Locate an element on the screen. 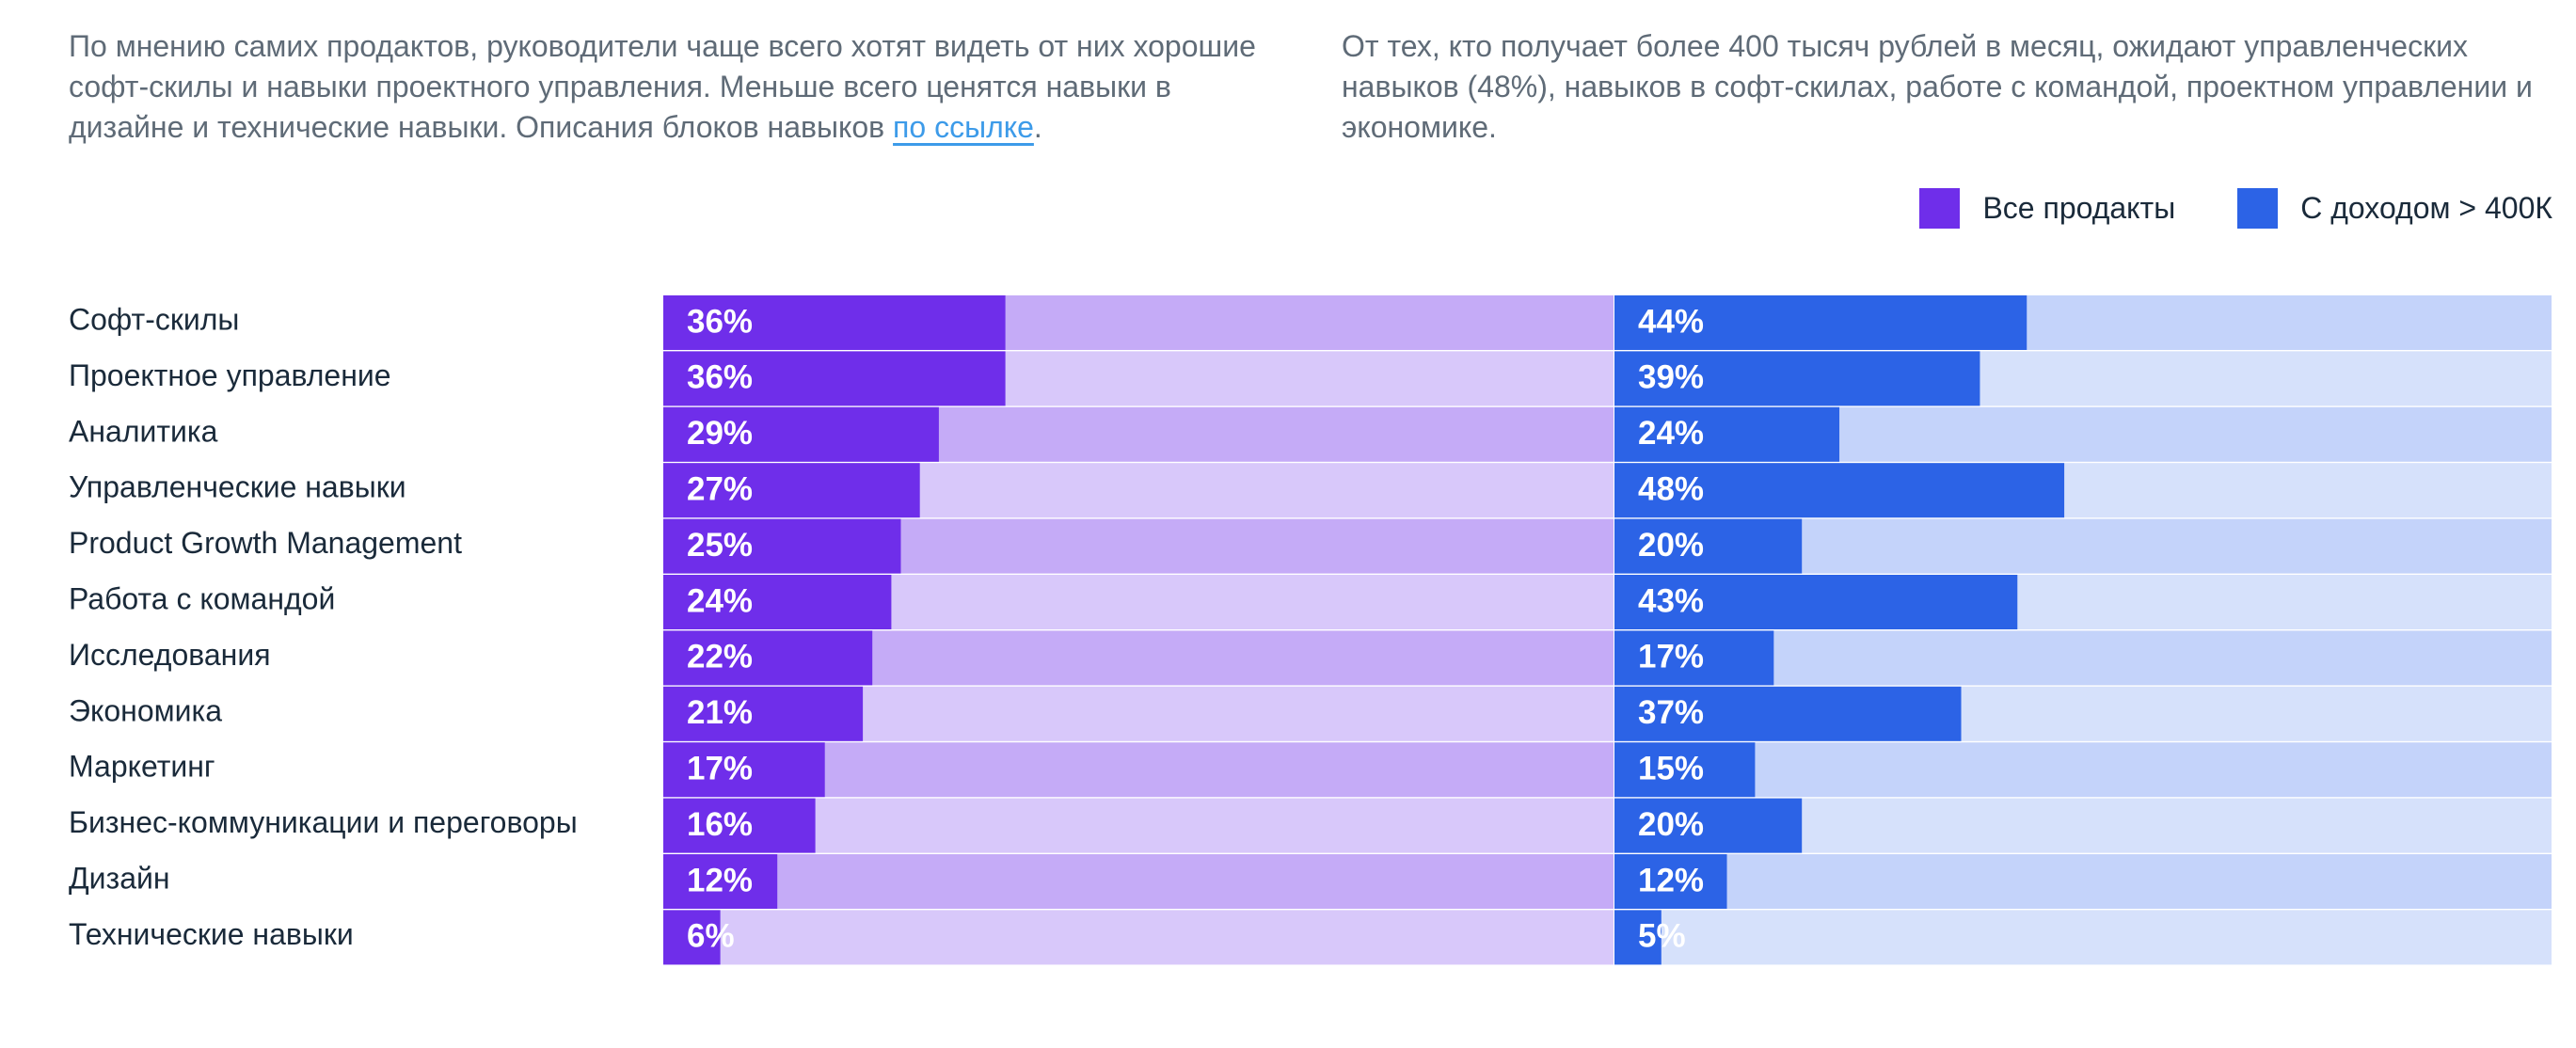 Image resolution: width=2576 pixels, height=1048 pixels. legend-item-high-income: С доходом > 400К is located at coordinates (2395, 208).